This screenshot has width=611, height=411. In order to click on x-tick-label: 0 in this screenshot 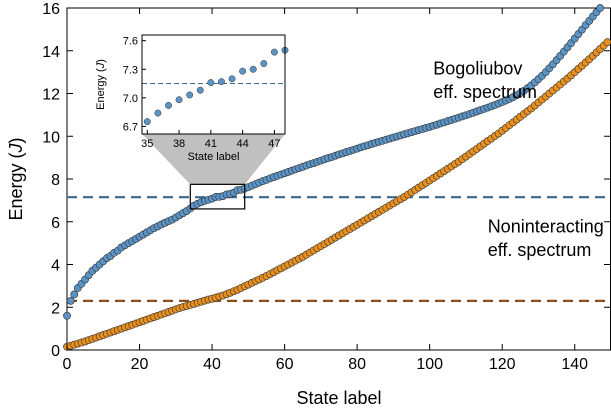, I will do `click(67, 364)`.